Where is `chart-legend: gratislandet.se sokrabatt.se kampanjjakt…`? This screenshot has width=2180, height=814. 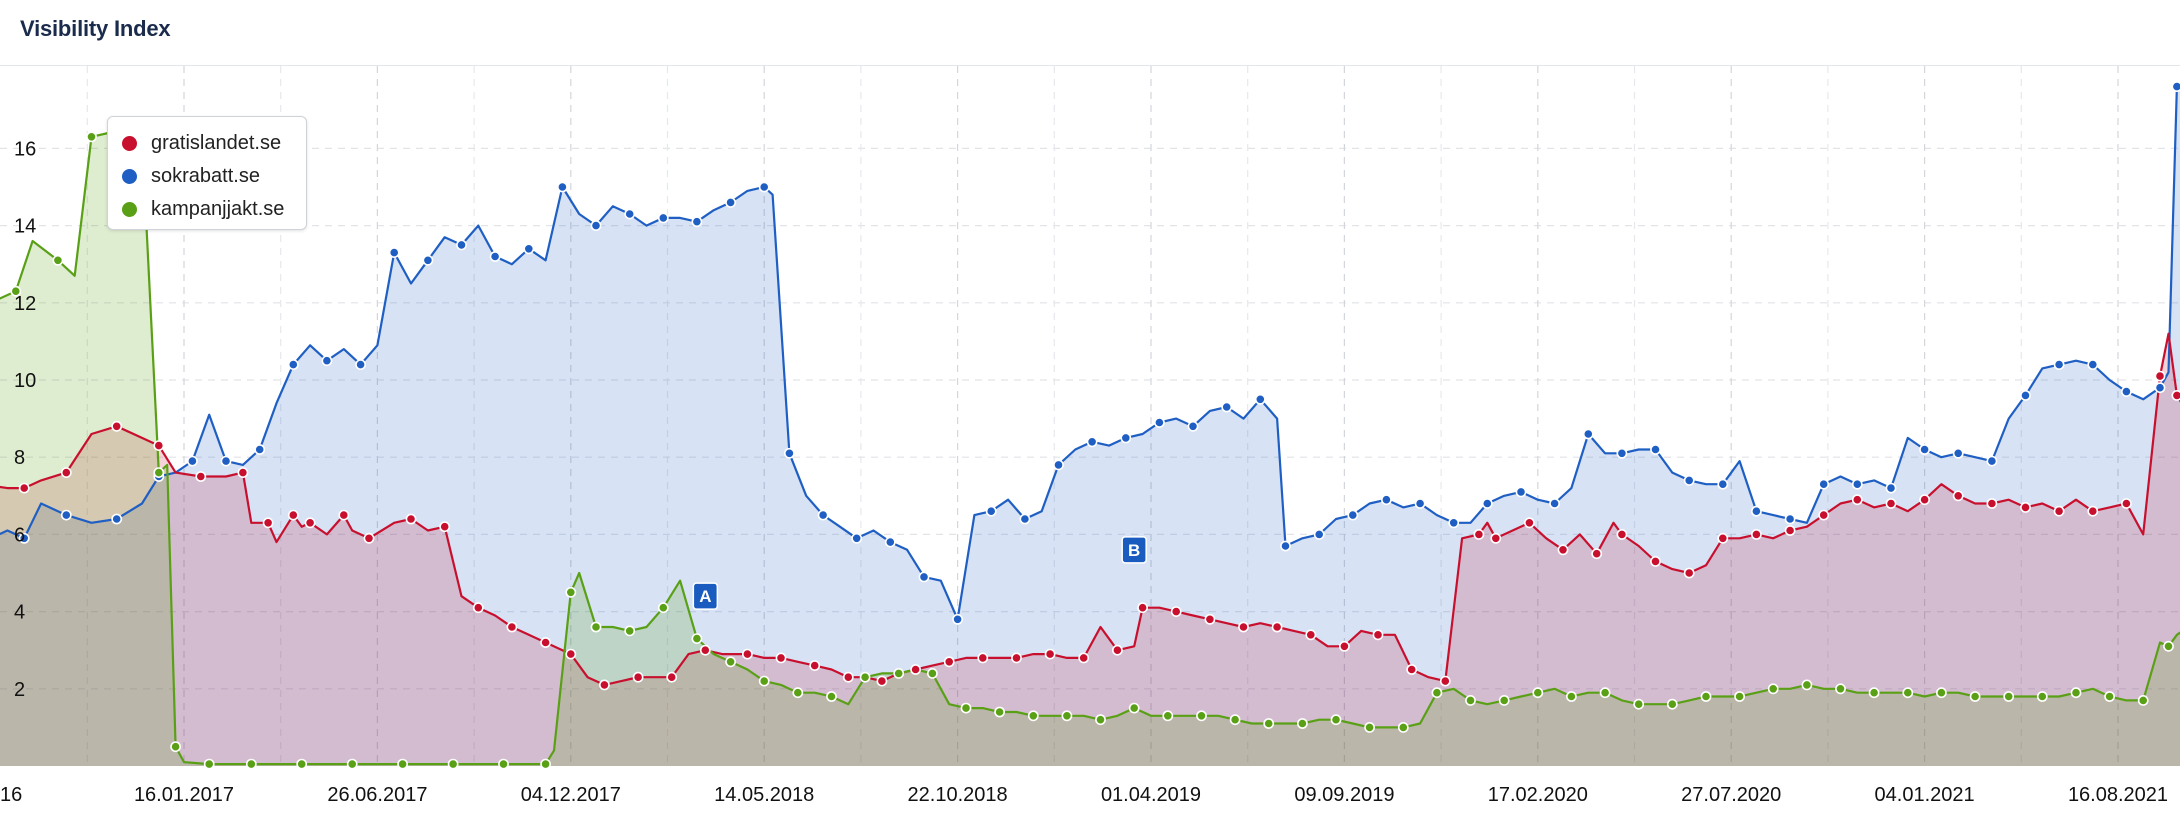 chart-legend: gratislandet.se sokrabatt.se kampanjjakt… is located at coordinates (207, 173).